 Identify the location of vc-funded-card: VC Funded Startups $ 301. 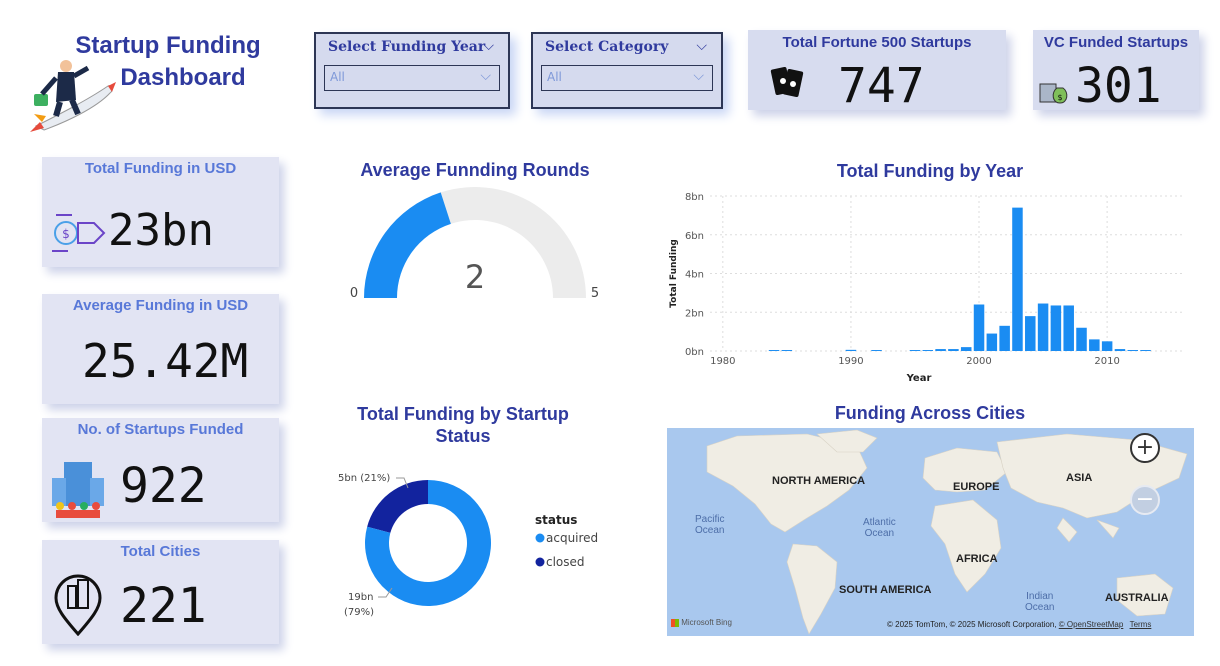
(1116, 72).